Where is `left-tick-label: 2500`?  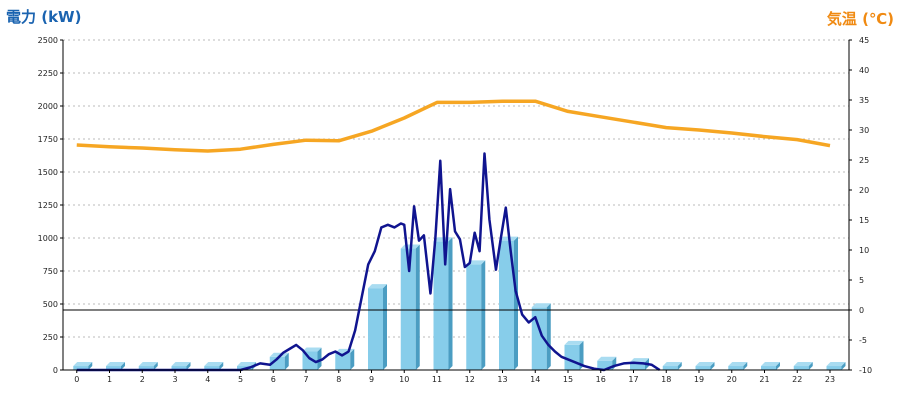
left-tick-label: 2500 is located at coordinates (48, 40).